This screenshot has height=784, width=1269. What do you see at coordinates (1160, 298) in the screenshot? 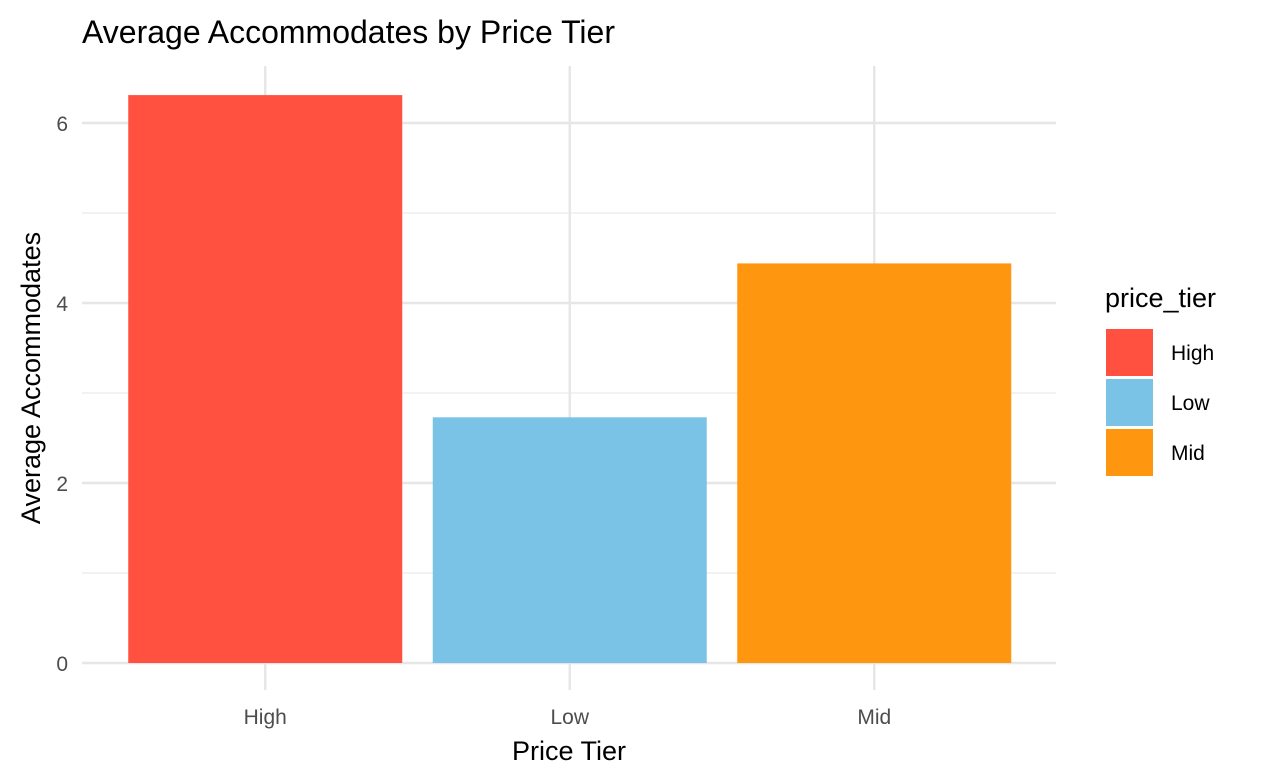
I see `legend-title: price_tier` at bounding box center [1160, 298].